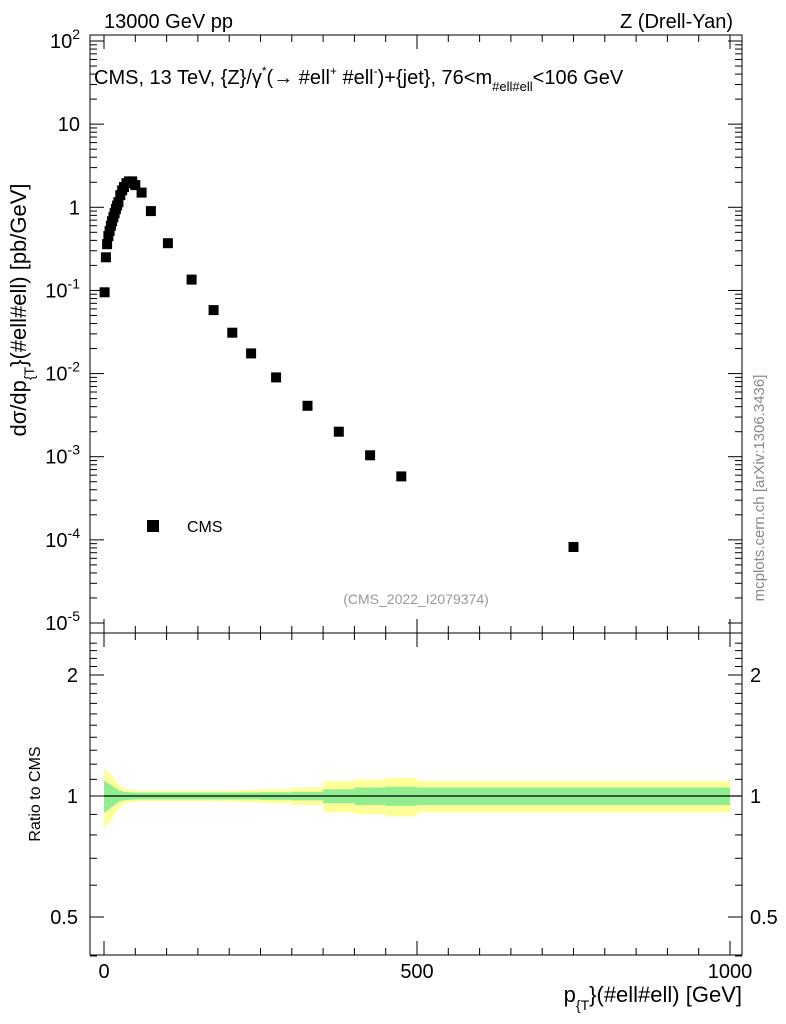 This screenshot has width=786, height=1024. Describe the element at coordinates (759, 488) in the screenshot. I see `side-watermark: mcplots.cern.ch [arXiv:1306.3436]` at that location.